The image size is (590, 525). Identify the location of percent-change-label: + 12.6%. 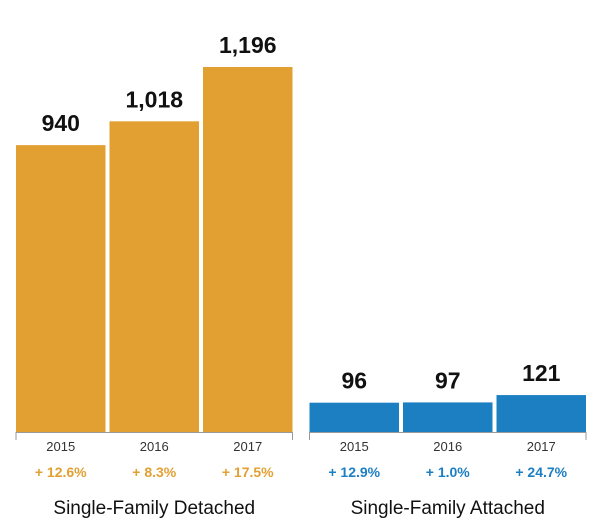
(61, 472).